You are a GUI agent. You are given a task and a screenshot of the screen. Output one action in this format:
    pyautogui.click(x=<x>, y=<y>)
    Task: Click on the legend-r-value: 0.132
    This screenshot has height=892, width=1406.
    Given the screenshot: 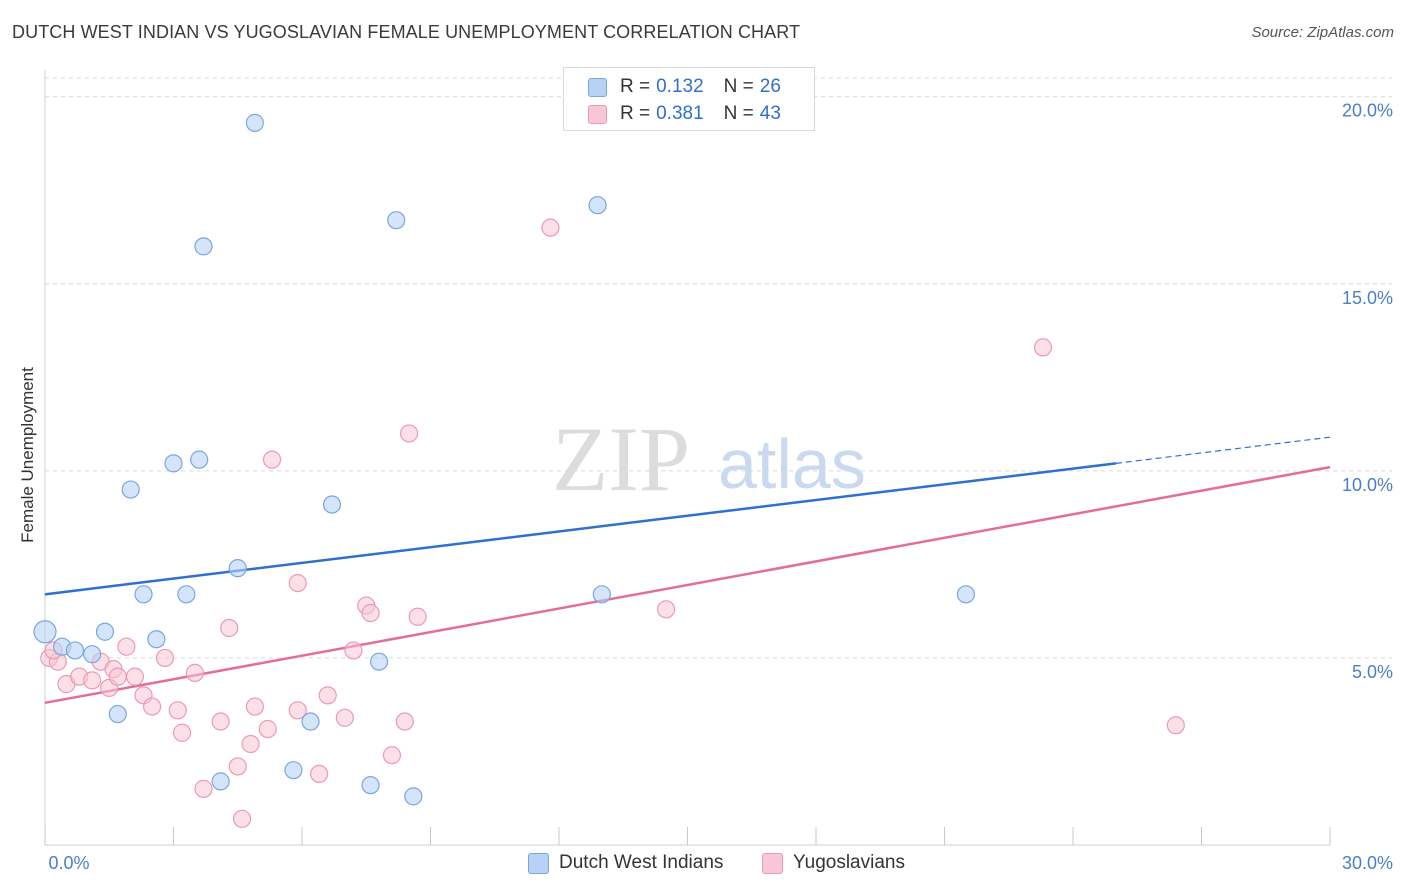 What is the action you would take?
    pyautogui.click(x=680, y=86)
    